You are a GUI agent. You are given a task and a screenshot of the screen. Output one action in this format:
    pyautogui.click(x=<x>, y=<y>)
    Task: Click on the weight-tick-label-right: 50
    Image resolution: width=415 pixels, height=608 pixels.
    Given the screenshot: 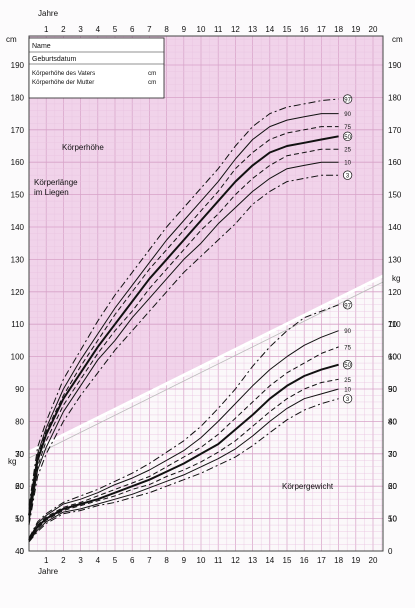 What is the action you would take?
    pyautogui.click(x=392, y=389)
    